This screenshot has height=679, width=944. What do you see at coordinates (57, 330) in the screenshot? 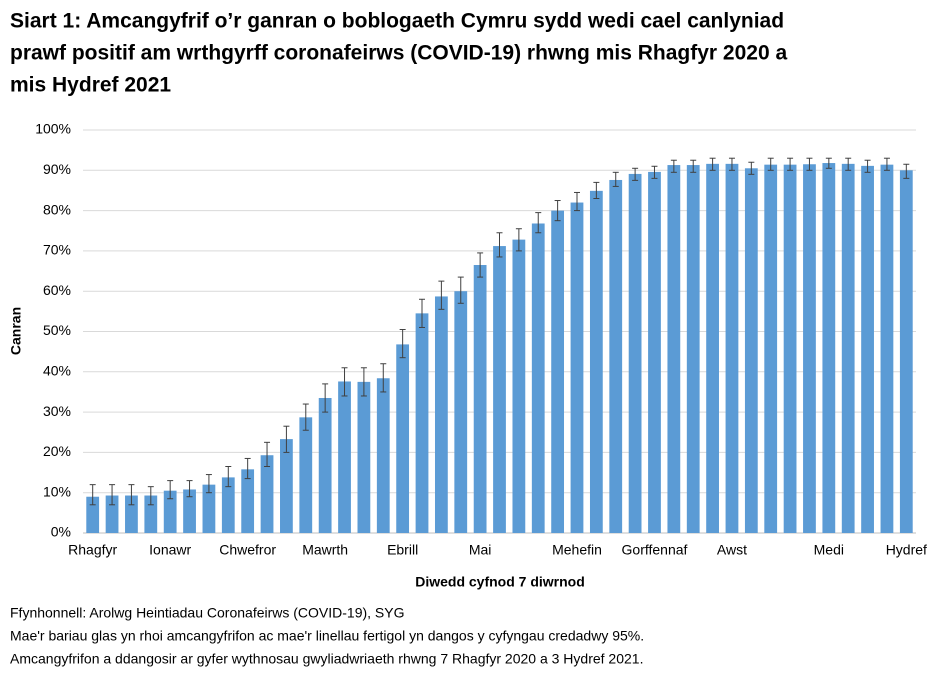
I see `y-tick-label: 50%` at bounding box center [57, 330].